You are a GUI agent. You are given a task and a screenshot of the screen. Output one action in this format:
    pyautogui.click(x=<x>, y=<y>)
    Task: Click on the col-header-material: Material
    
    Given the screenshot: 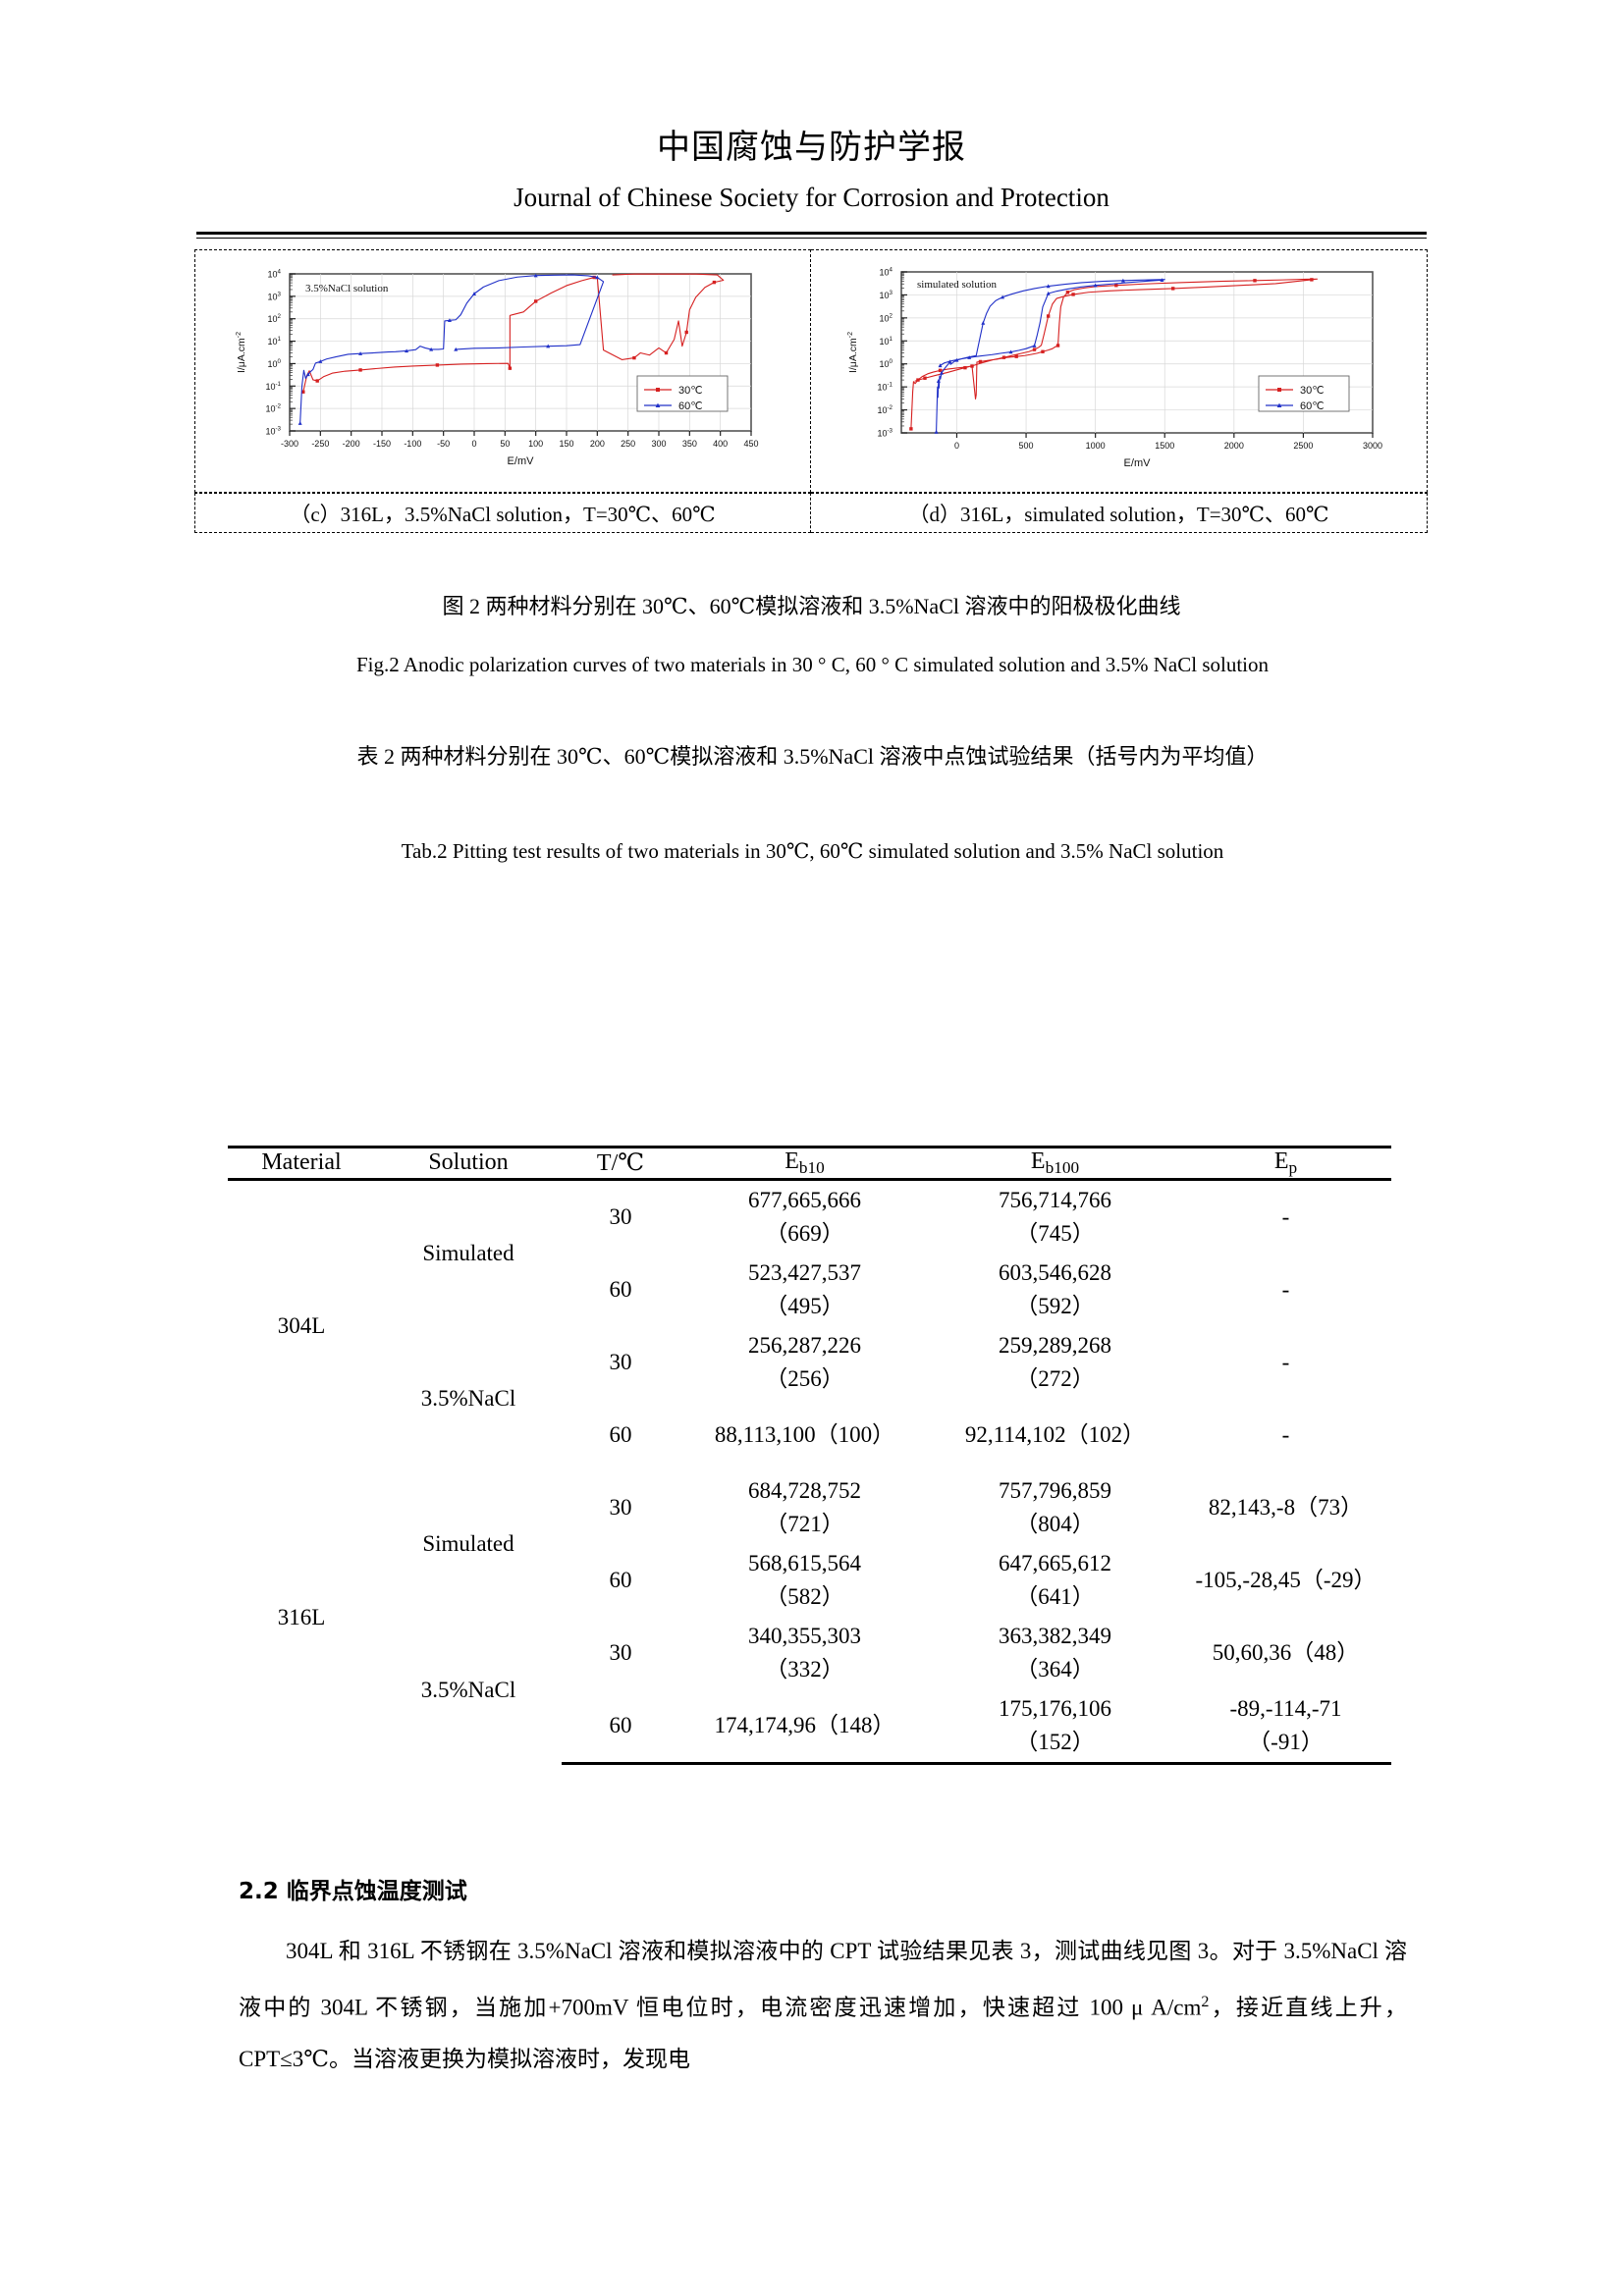 What is the action you would take?
    pyautogui.click(x=301, y=1163)
    